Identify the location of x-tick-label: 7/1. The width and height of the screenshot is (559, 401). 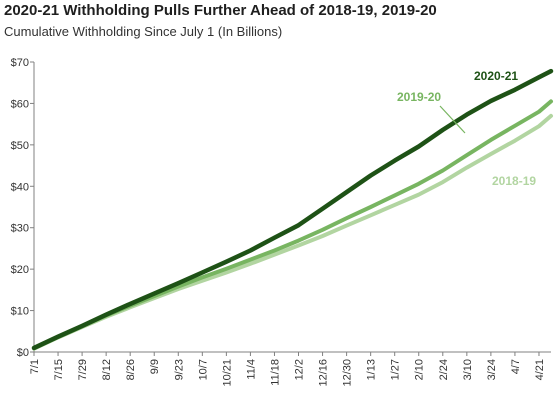
(35, 366).